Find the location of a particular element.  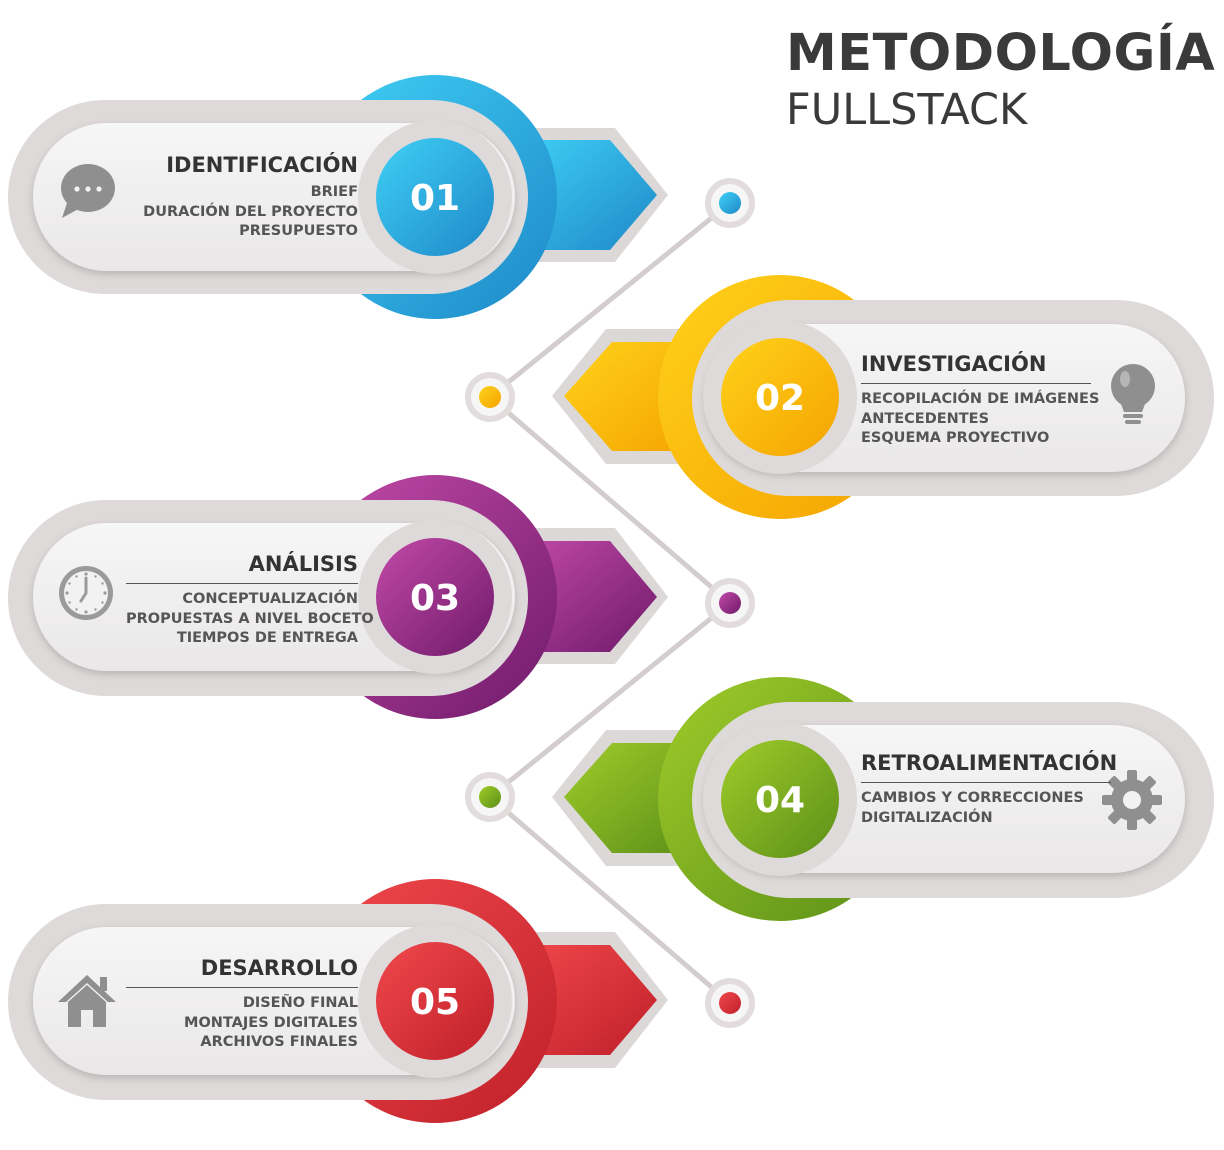

title-main: METODOLOGÍA is located at coordinates (1001, 53).